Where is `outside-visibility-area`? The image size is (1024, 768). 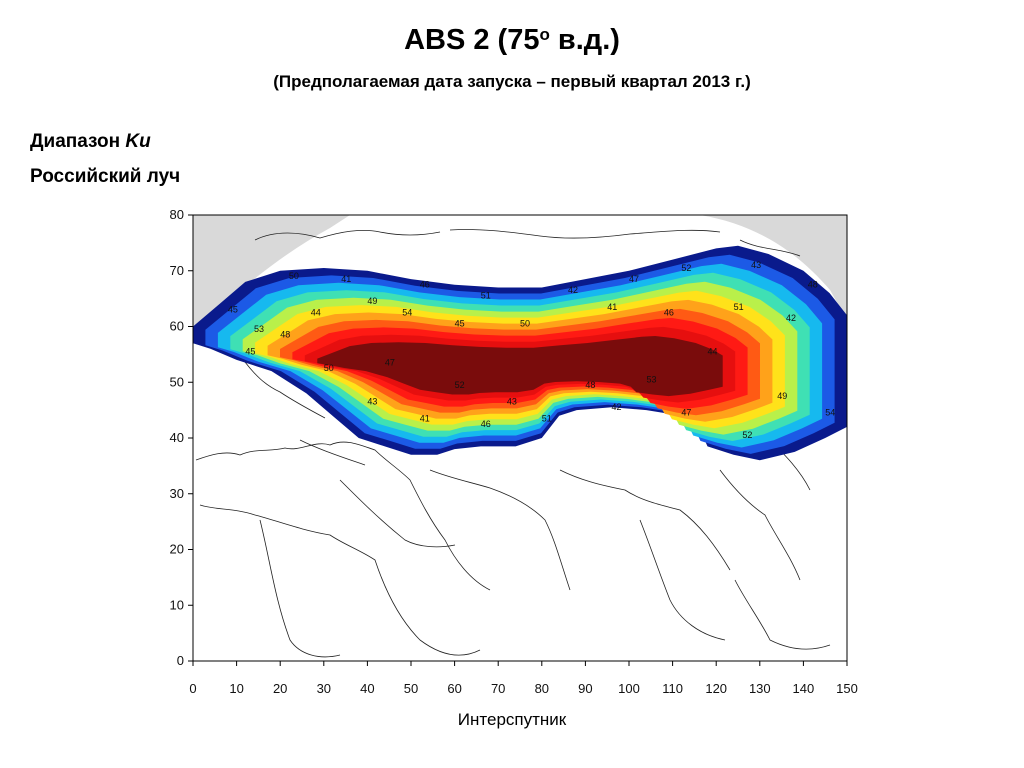 outside-visibility-area is located at coordinates (520, 272).